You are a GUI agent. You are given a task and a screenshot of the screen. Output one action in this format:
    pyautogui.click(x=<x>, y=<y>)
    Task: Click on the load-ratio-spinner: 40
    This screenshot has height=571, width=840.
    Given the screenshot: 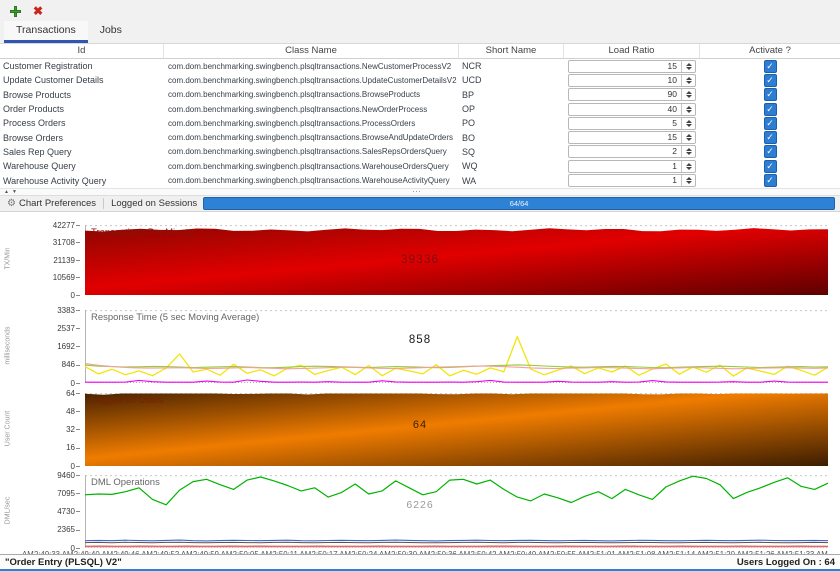 What is the action you would take?
    pyautogui.click(x=632, y=109)
    